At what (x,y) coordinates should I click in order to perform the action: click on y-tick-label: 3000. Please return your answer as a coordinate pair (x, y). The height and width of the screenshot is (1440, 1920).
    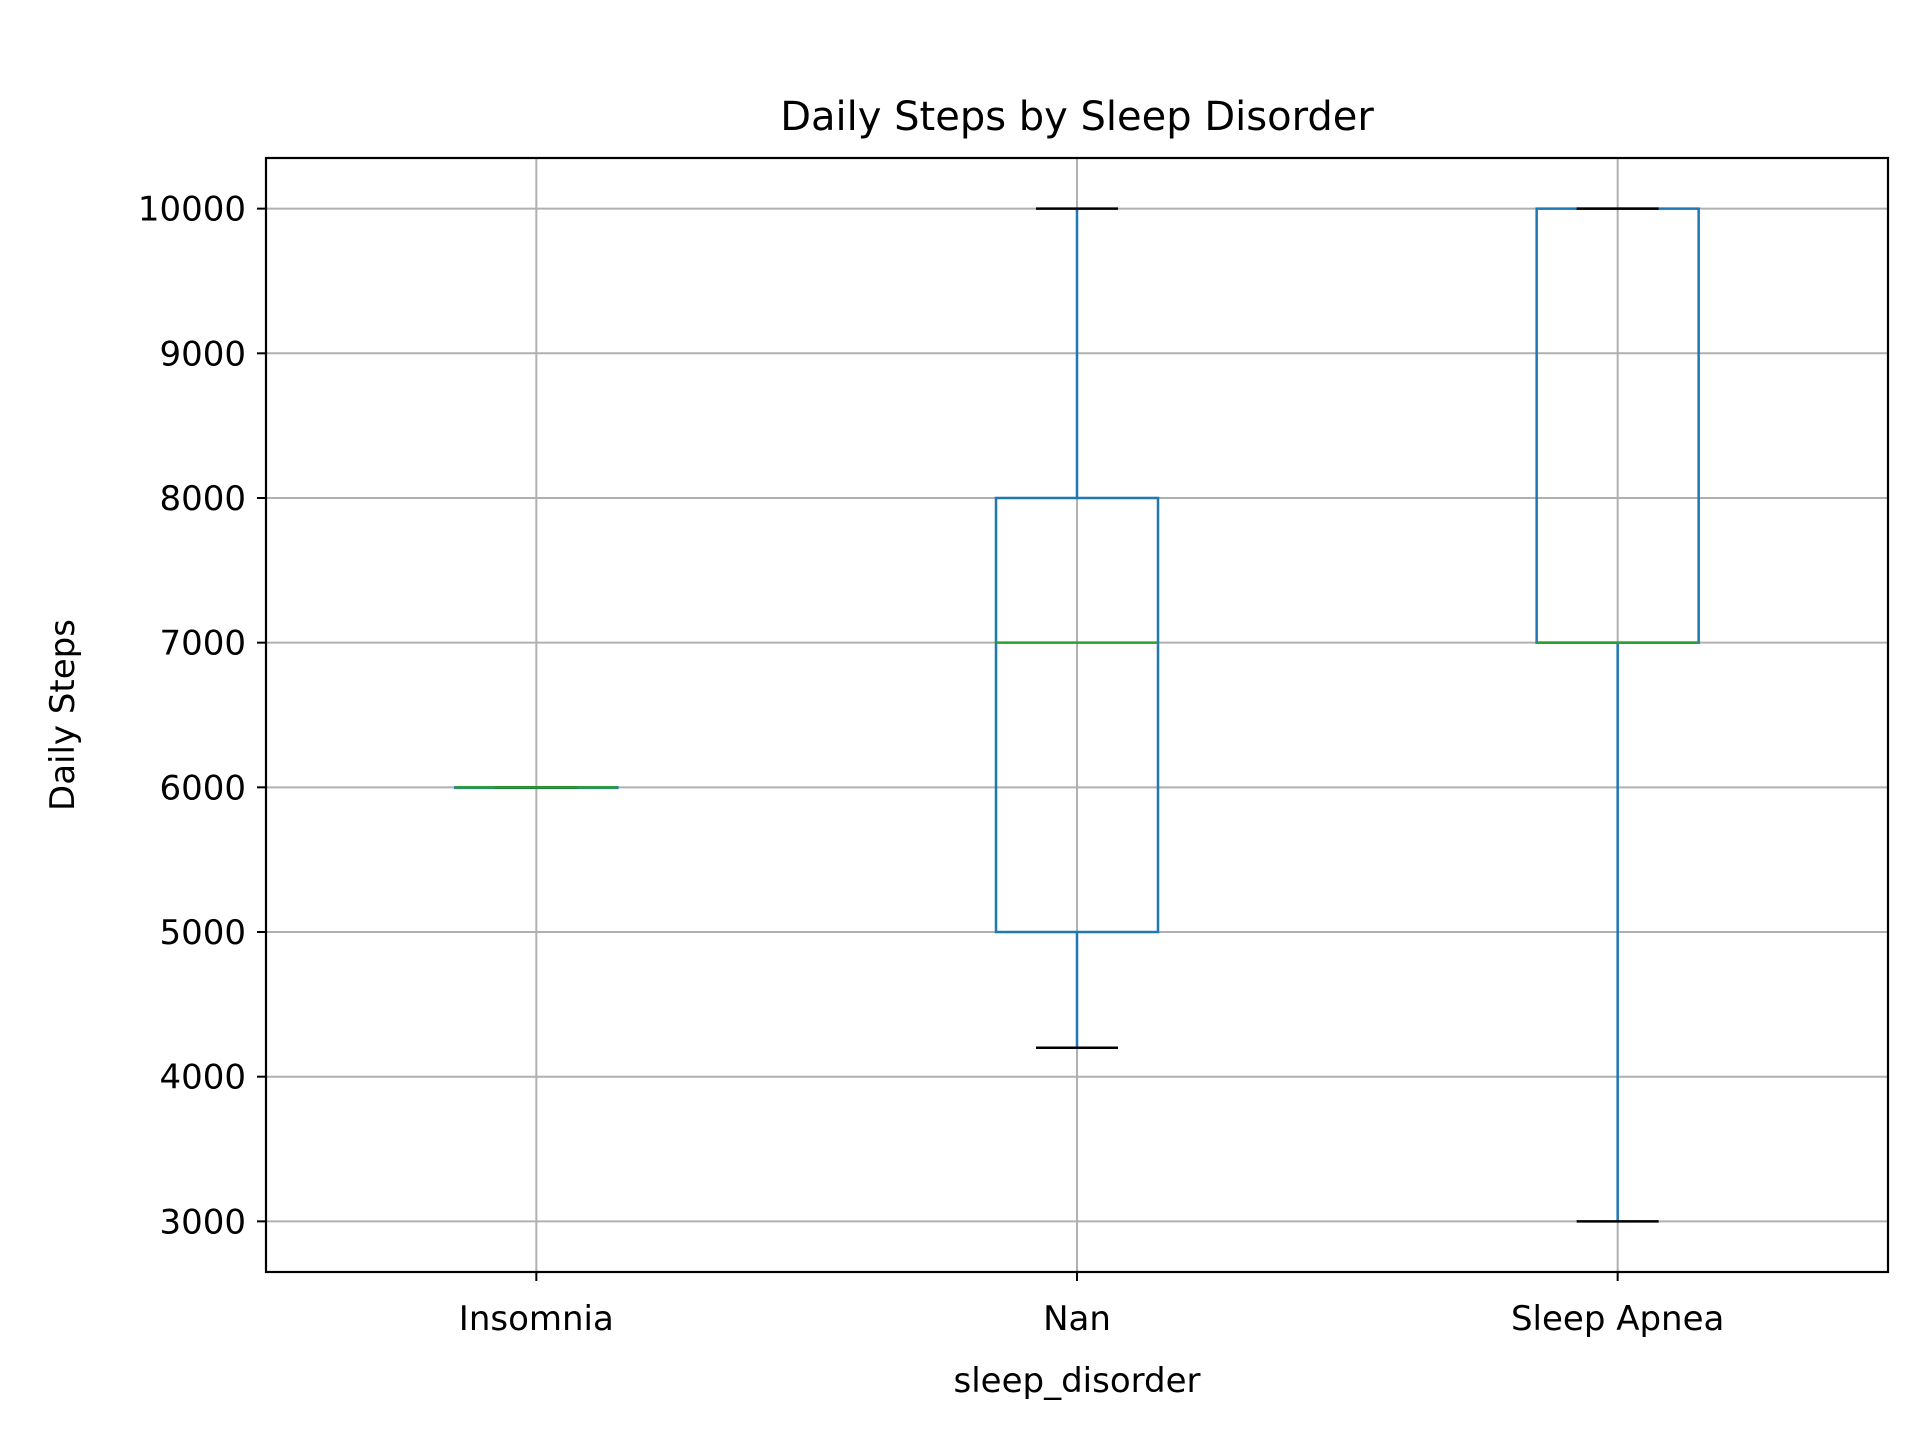
    Looking at the image, I should click on (202, 1222).